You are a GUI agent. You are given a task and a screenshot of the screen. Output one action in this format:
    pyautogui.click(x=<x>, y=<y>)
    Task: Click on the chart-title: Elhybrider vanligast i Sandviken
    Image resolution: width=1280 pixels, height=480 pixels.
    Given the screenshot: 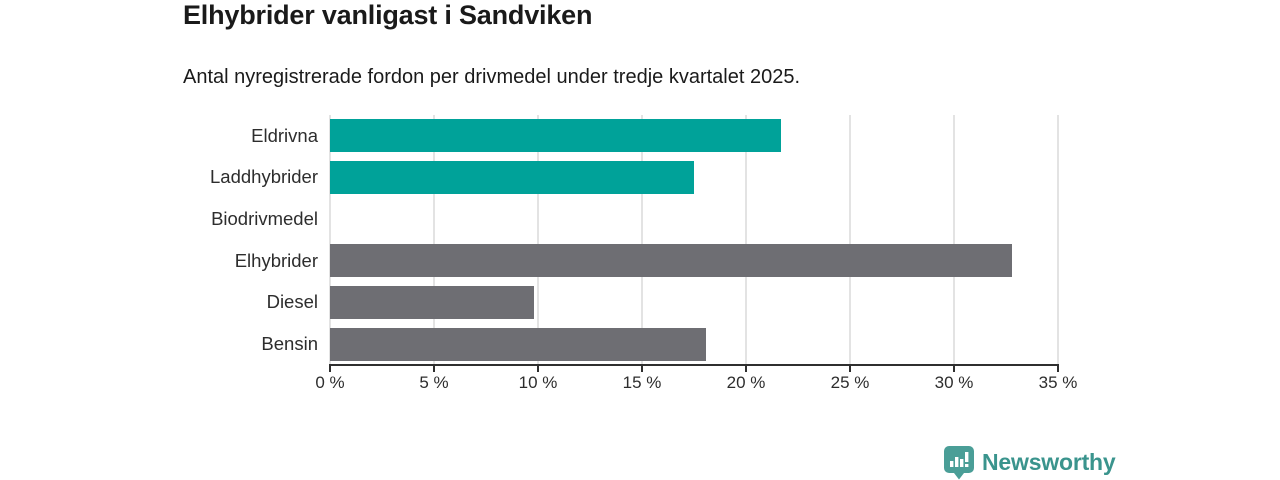 What is the action you would take?
    pyautogui.click(x=388, y=15)
    